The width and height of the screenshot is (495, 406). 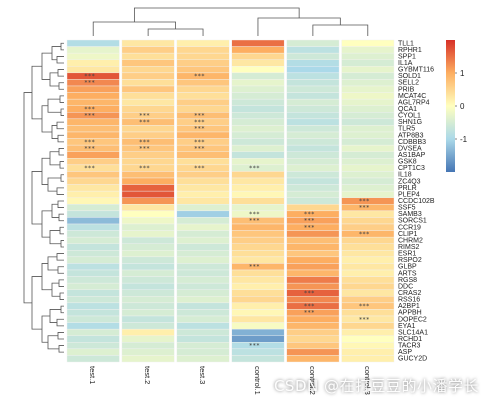 I want to click on heatmap-cell-control.2-DOPEC2, so click(x=313, y=319).